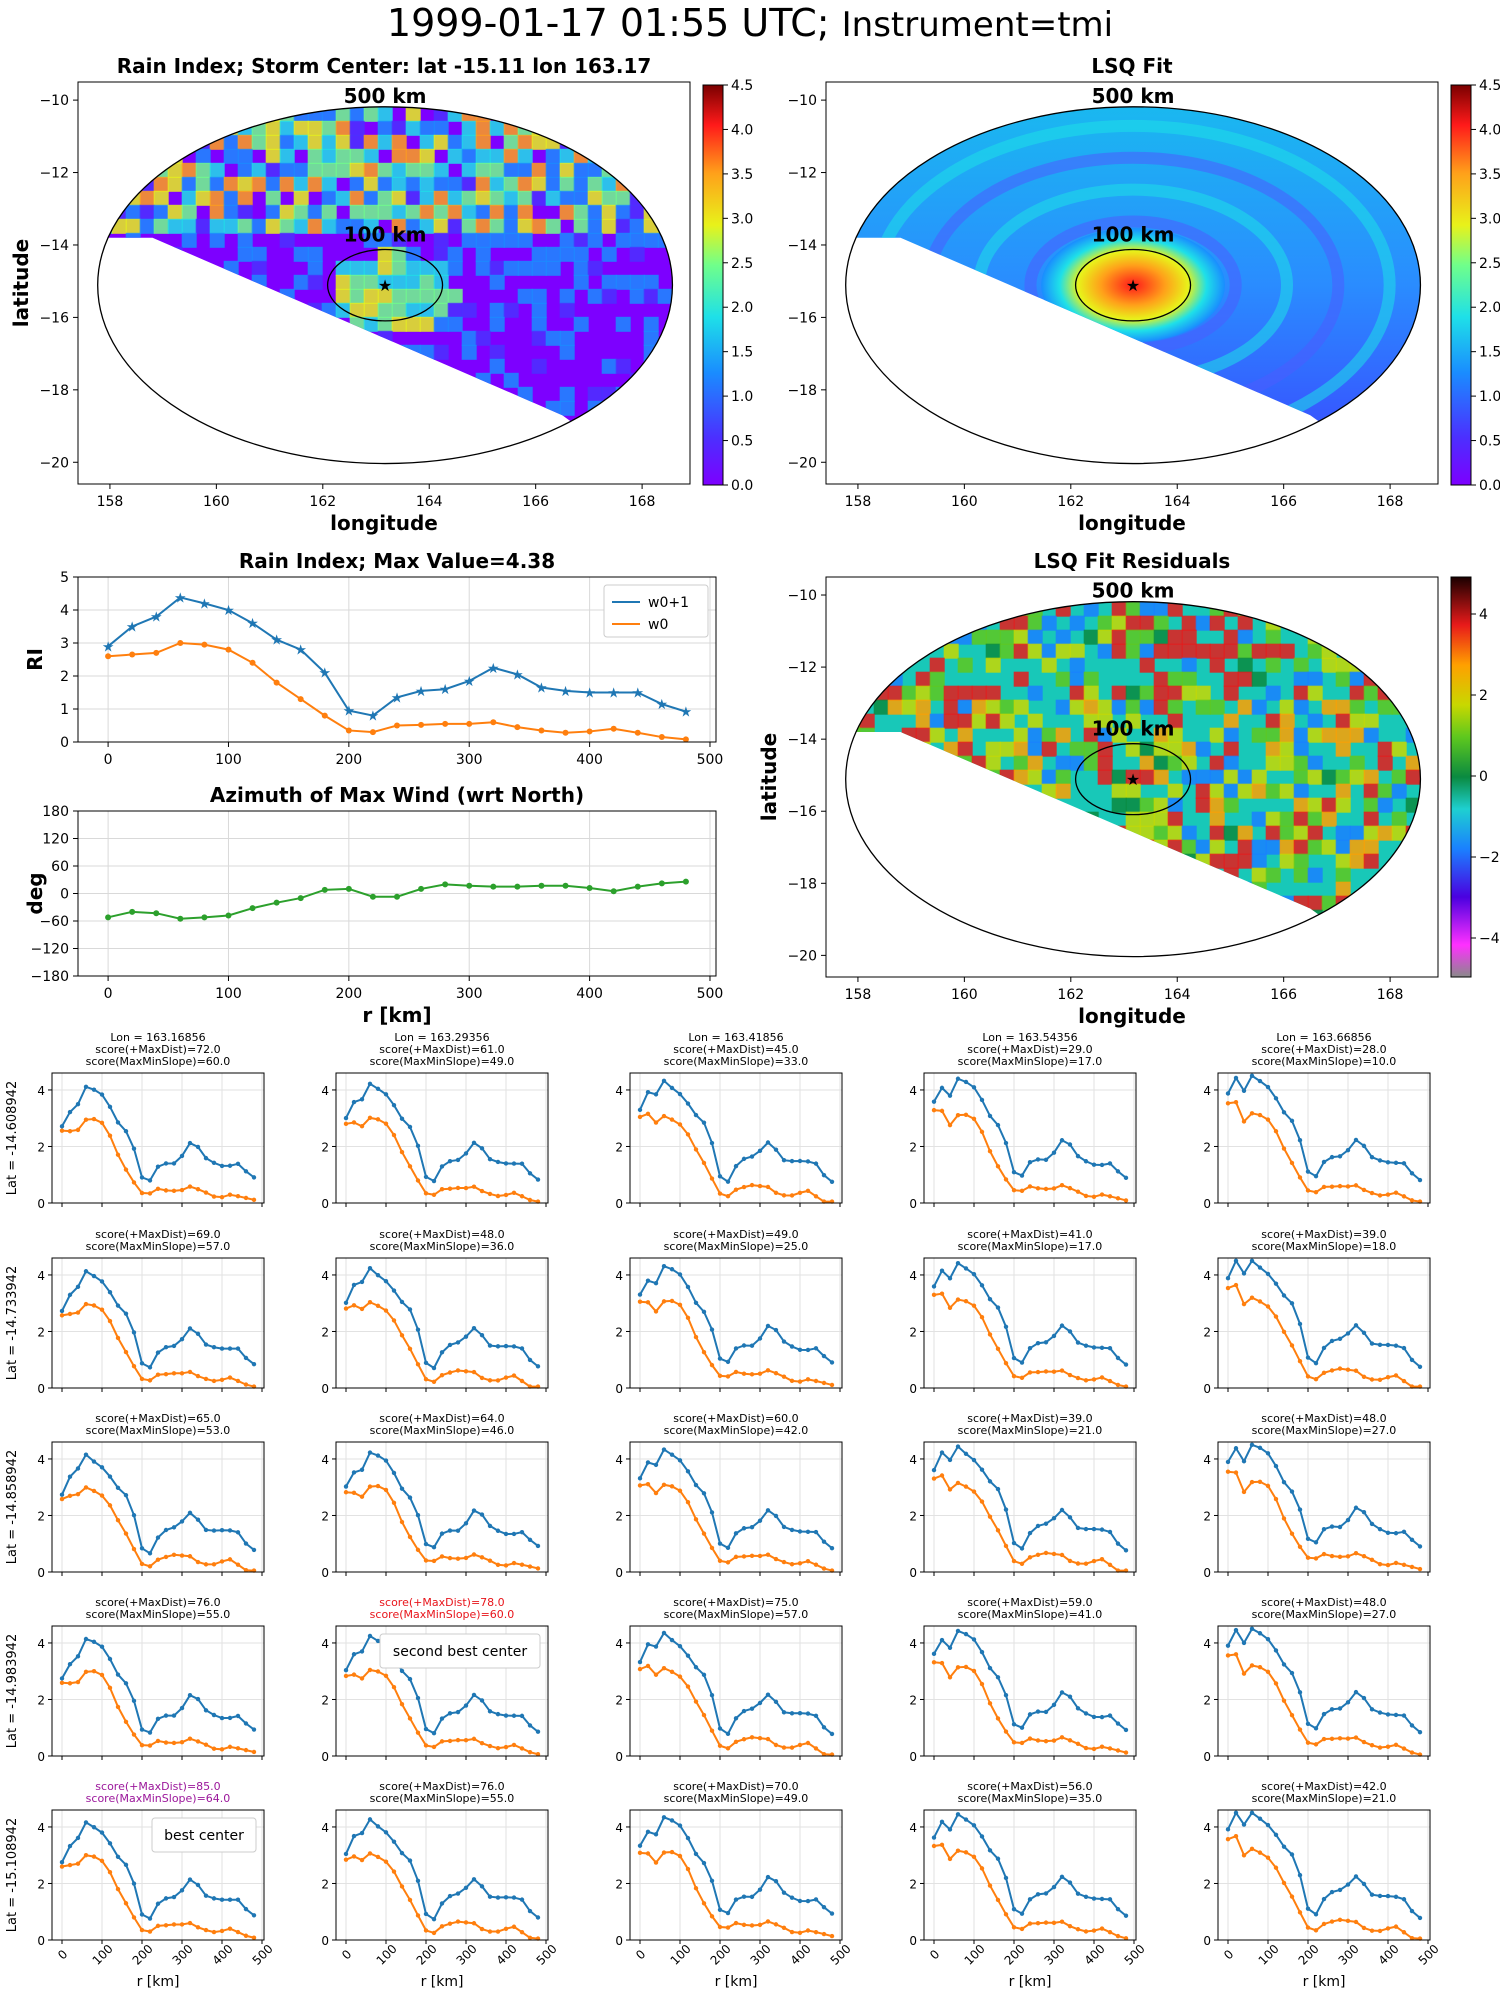 The image size is (1500, 2000). I want to click on series-line-w0+1, so click(397, 656).